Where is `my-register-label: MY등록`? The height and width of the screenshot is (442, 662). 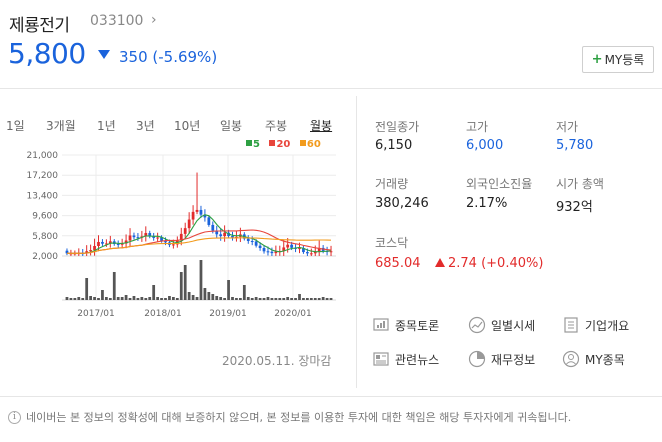
my-register-label: MY등록 is located at coordinates (624, 60).